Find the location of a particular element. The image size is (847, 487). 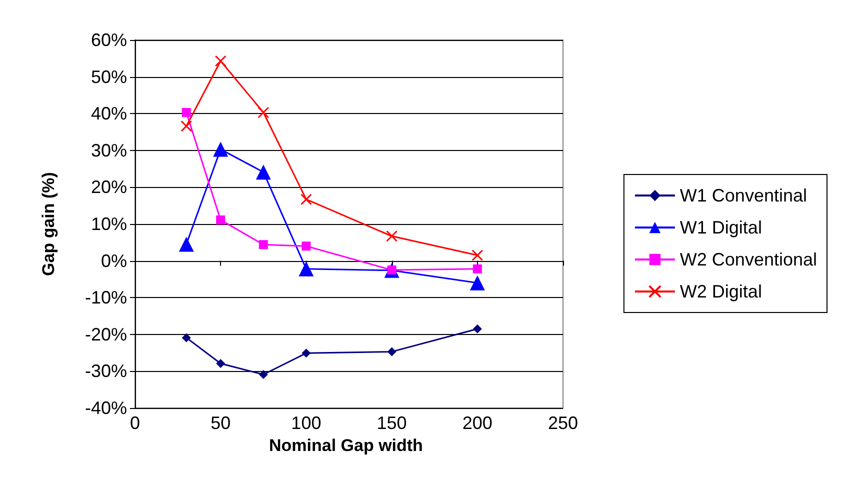

y-tick-label: 40% is located at coordinates (108, 114).